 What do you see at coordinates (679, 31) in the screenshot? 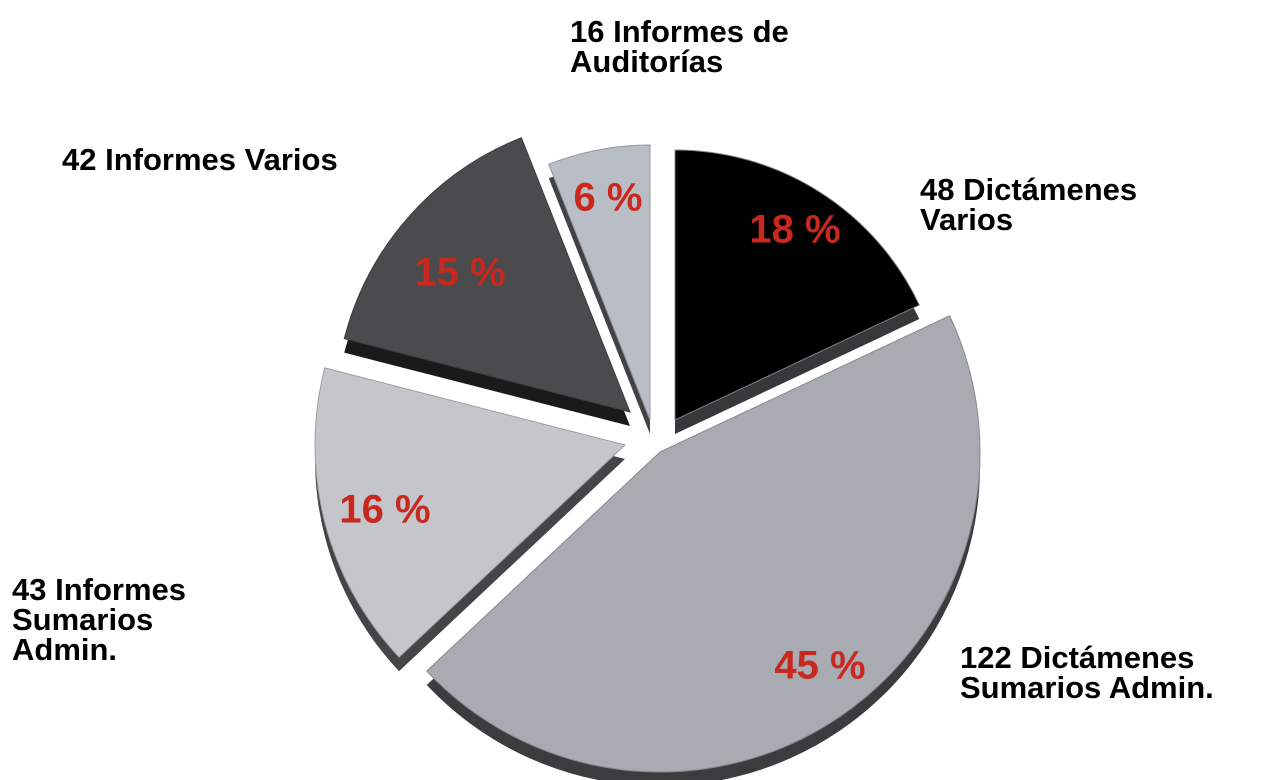
I see `category-label-line: 16 Informes de` at bounding box center [679, 31].